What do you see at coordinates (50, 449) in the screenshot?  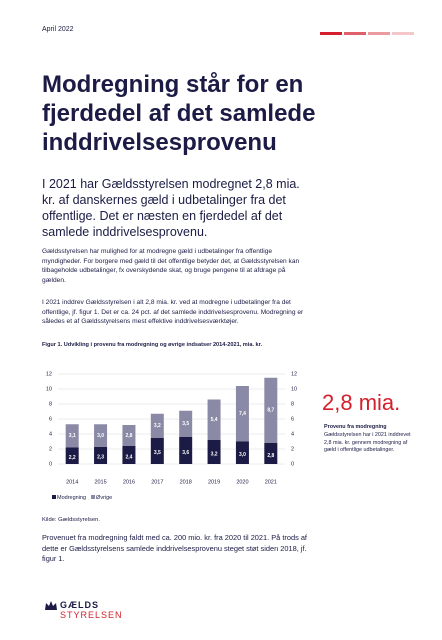 I see `y-tick-label: 2` at bounding box center [50, 449].